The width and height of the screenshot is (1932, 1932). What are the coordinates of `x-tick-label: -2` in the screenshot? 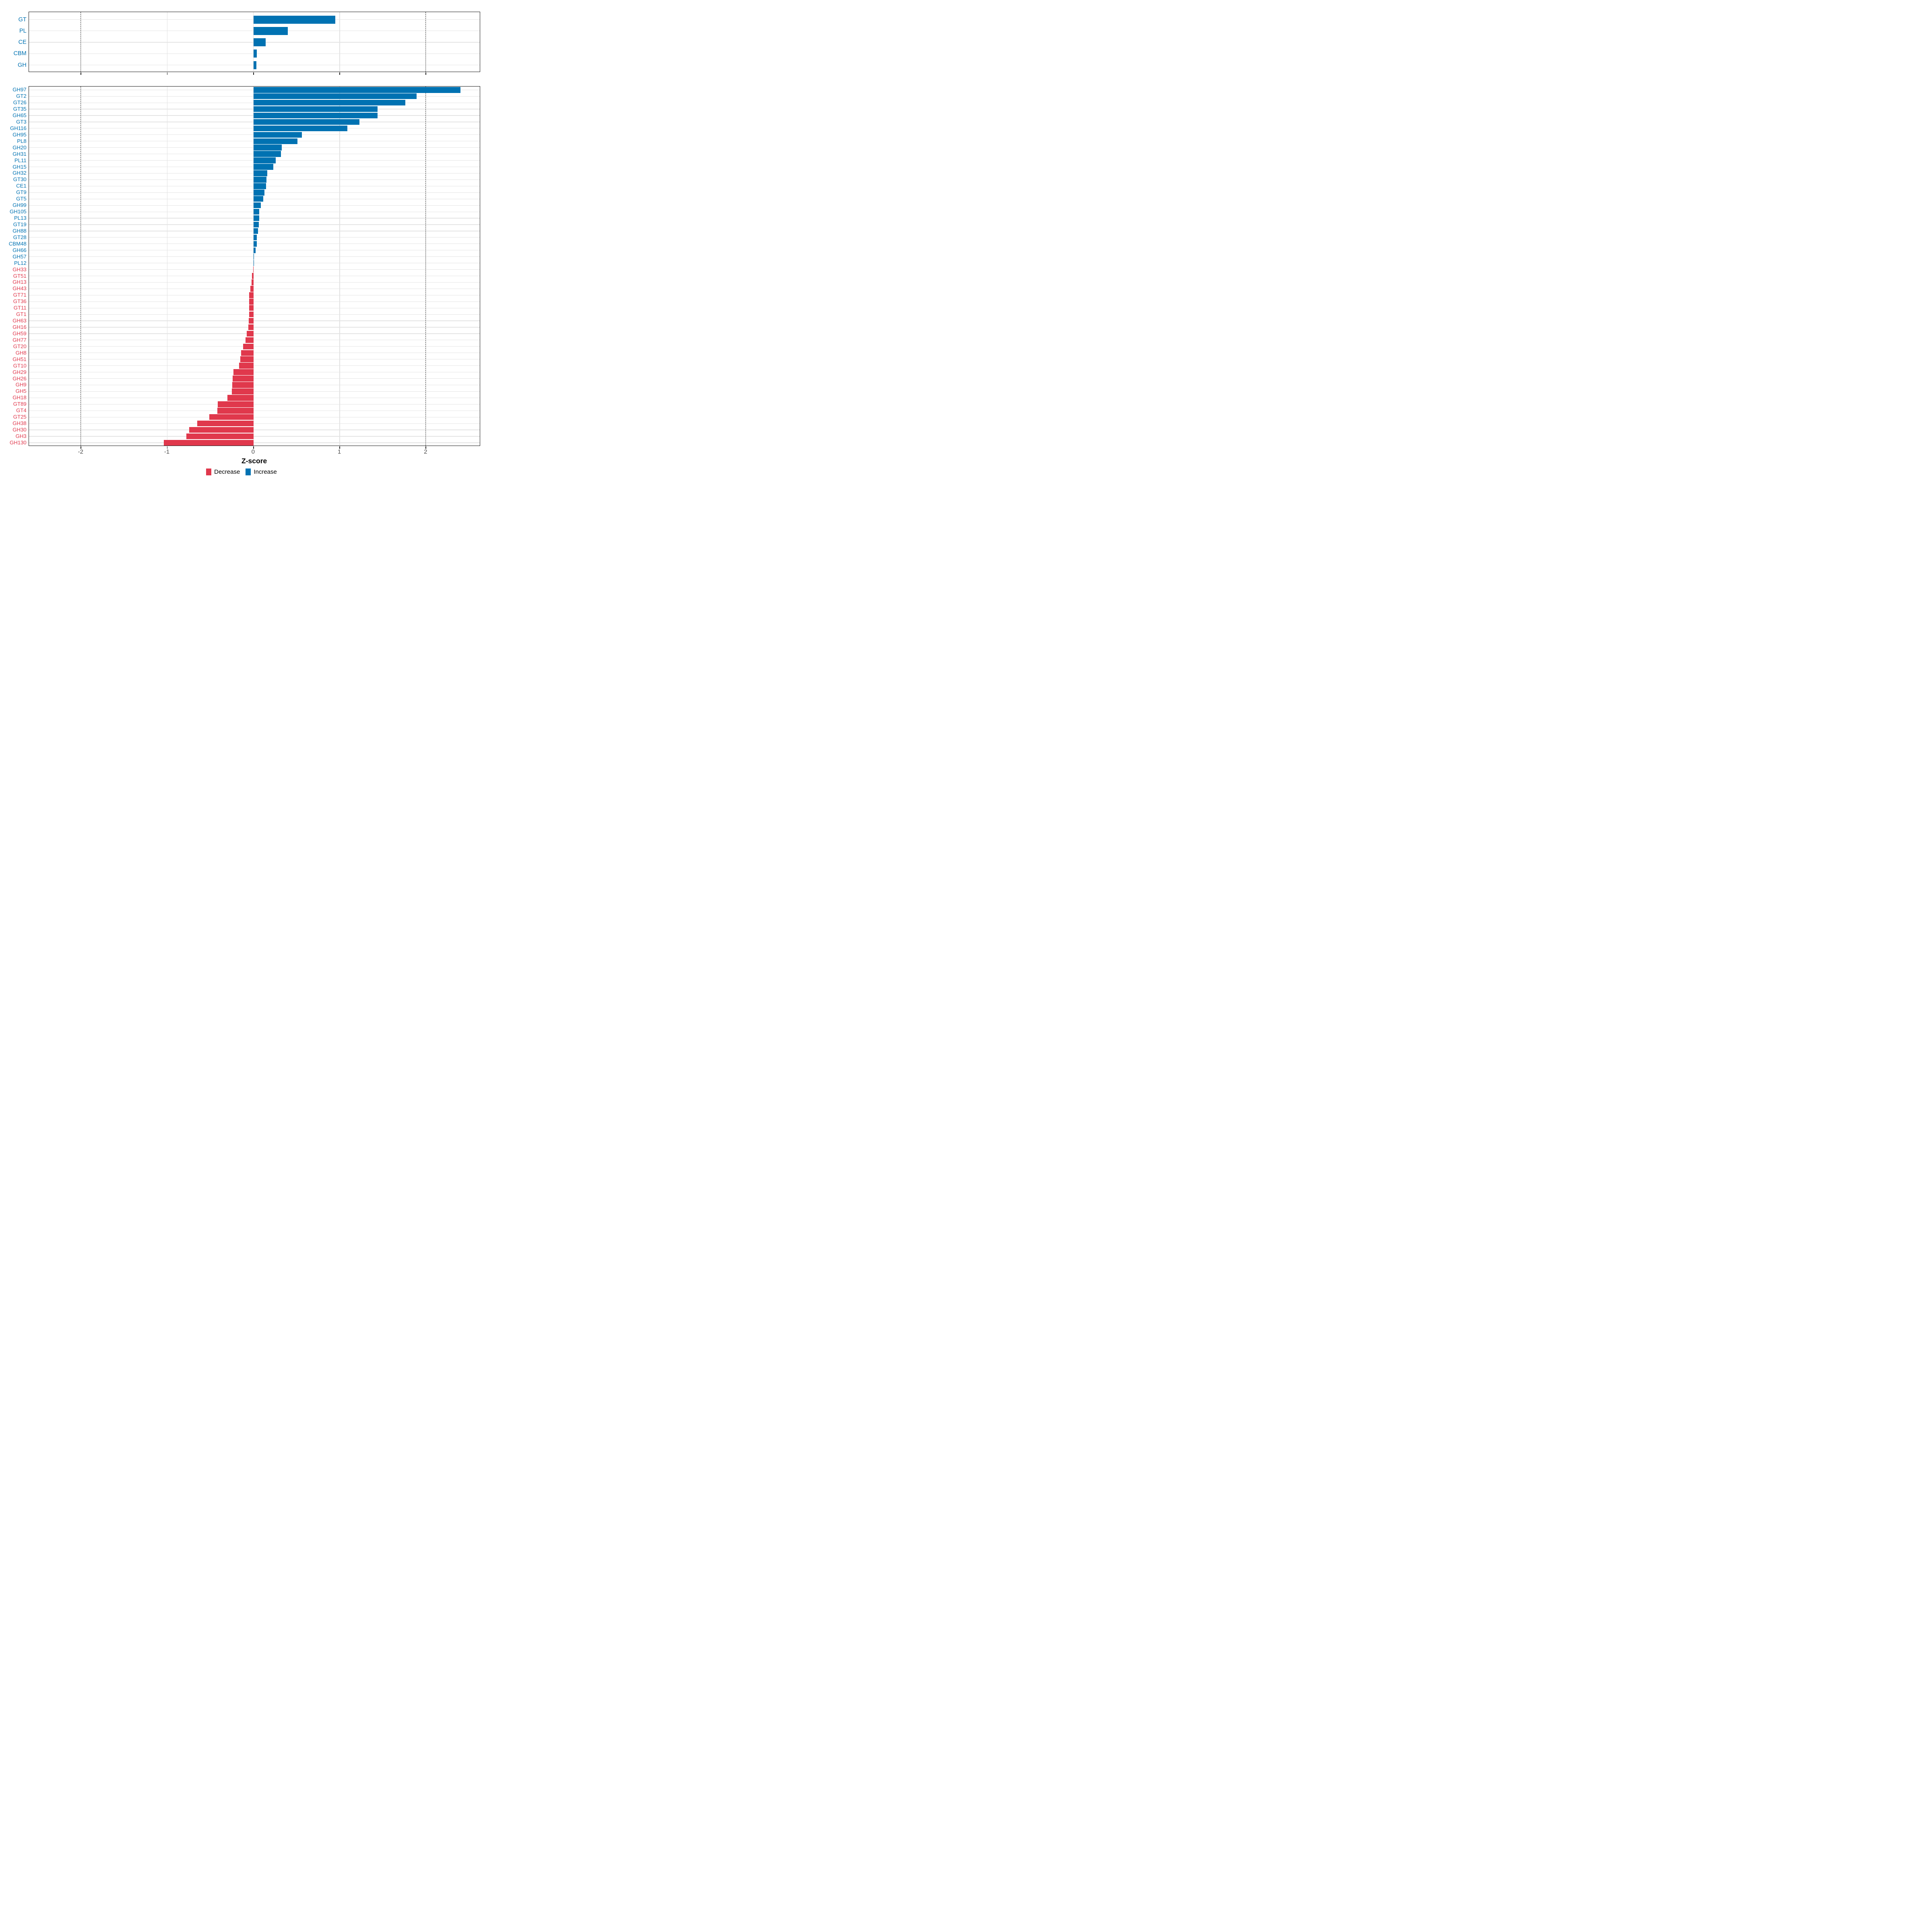 It's located at (80, 451).